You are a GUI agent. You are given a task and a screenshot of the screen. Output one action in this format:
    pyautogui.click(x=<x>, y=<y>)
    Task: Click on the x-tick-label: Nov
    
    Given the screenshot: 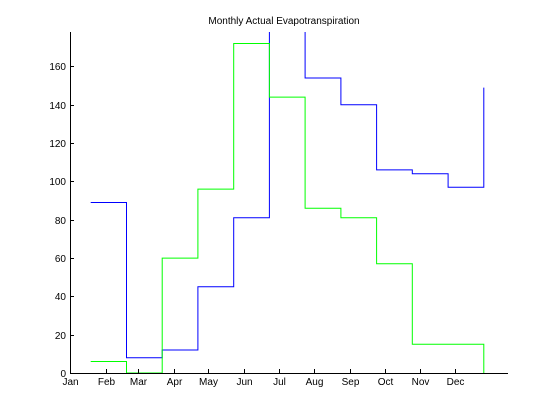 What is the action you would take?
    pyautogui.click(x=421, y=382)
    